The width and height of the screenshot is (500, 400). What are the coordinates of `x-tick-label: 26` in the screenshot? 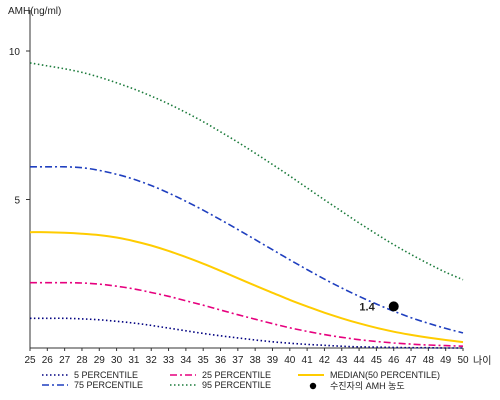 It's located at (48, 360).